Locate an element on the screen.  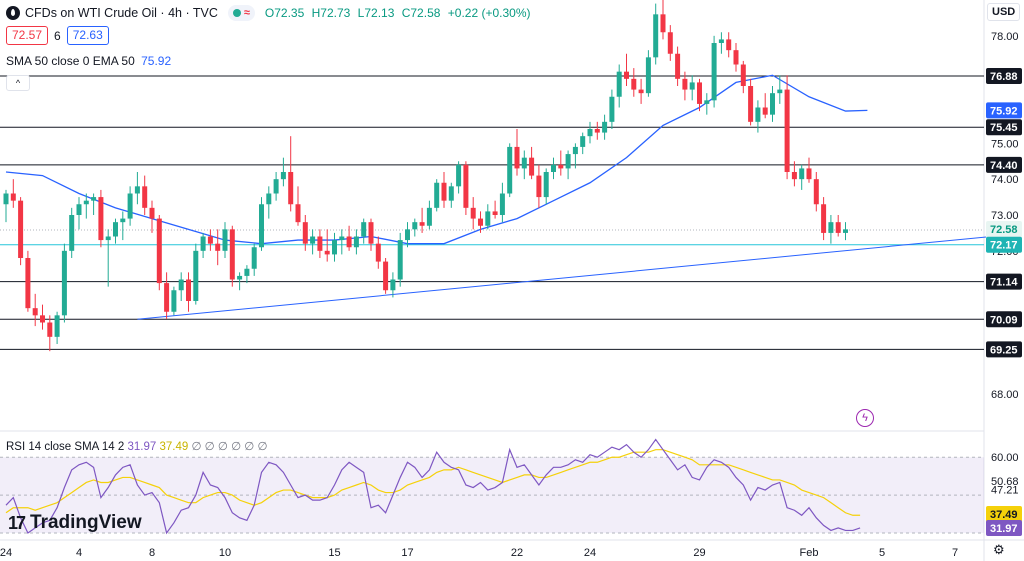
level-price-label: 74.40 is located at coordinates (1004, 166).